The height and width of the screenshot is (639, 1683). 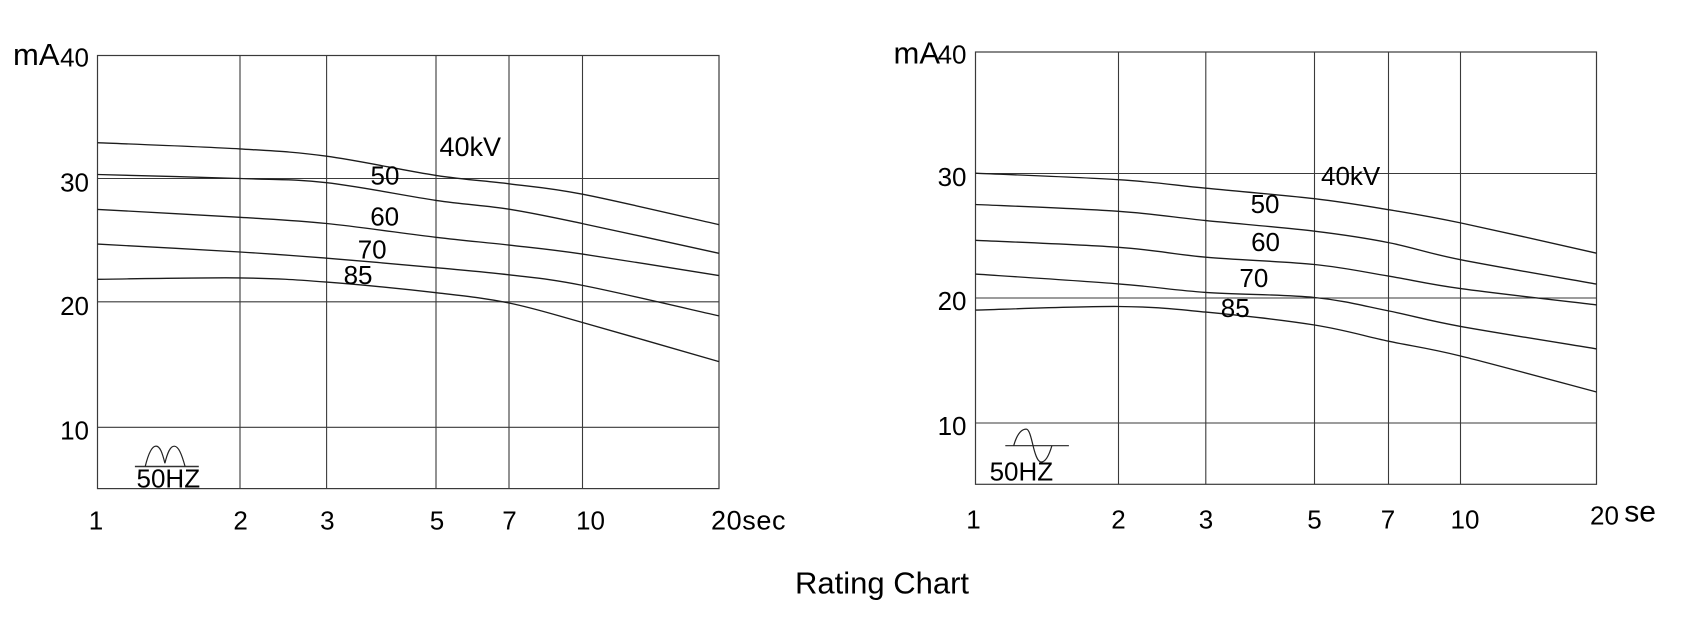 I want to click on svg-text: se, so click(x=1640, y=511).